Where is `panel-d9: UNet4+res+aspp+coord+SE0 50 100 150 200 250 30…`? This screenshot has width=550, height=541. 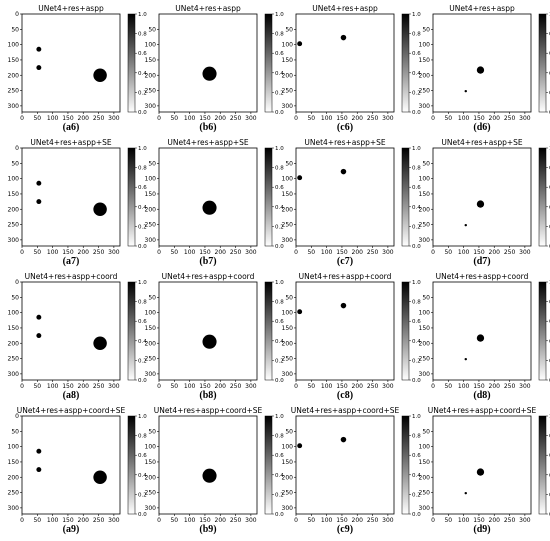 panel-d9: UNet4+res+aspp+coord+SE0 50 100 150 200 250 30… is located at coordinates (484, 470).